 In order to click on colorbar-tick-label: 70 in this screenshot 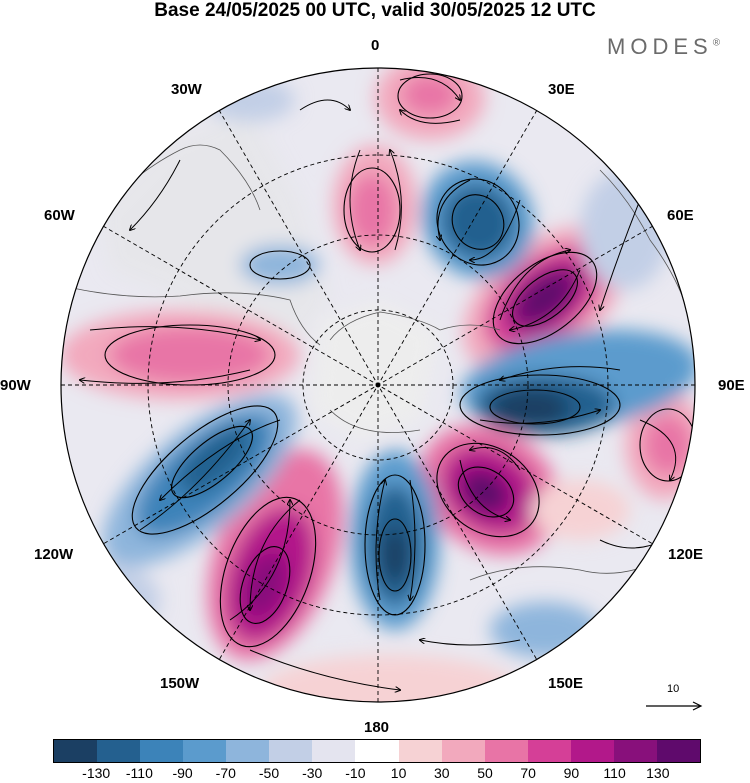, I will do `click(528, 773)`.